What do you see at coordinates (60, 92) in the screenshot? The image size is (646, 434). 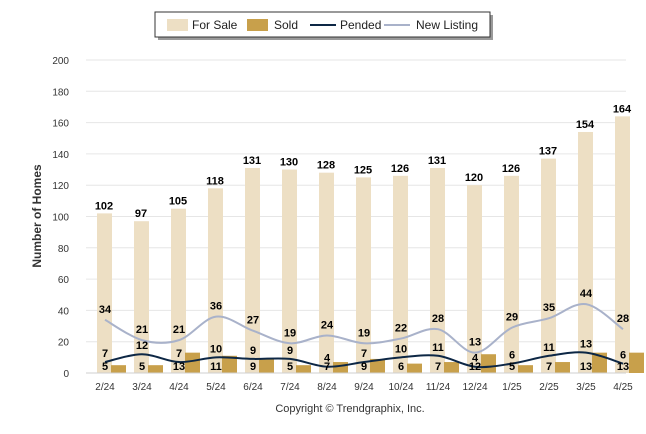 I see `y-tick-label: 180` at bounding box center [60, 92].